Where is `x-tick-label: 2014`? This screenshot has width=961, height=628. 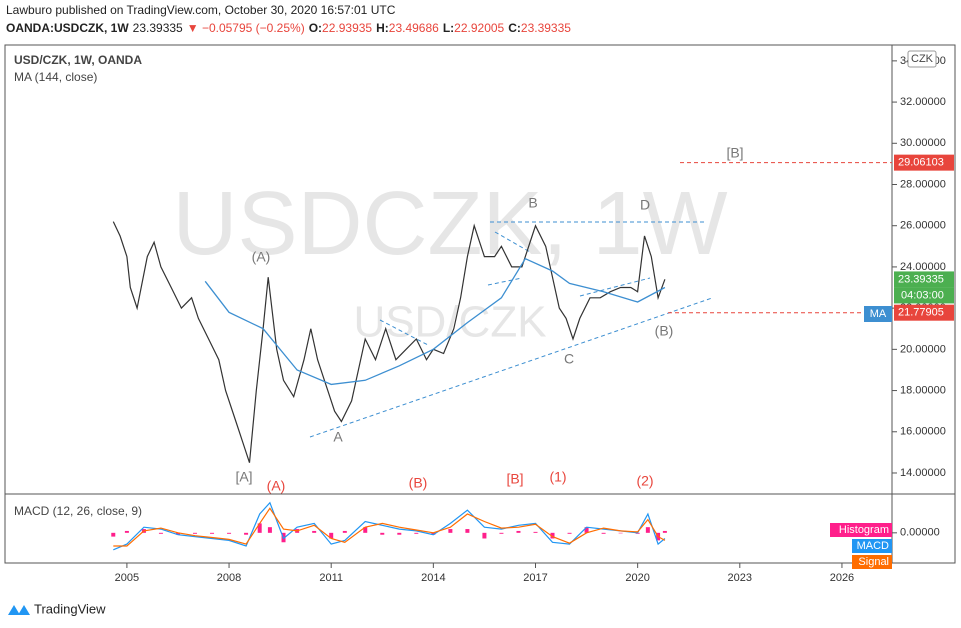 x-tick-label: 2014 is located at coordinates (433, 578).